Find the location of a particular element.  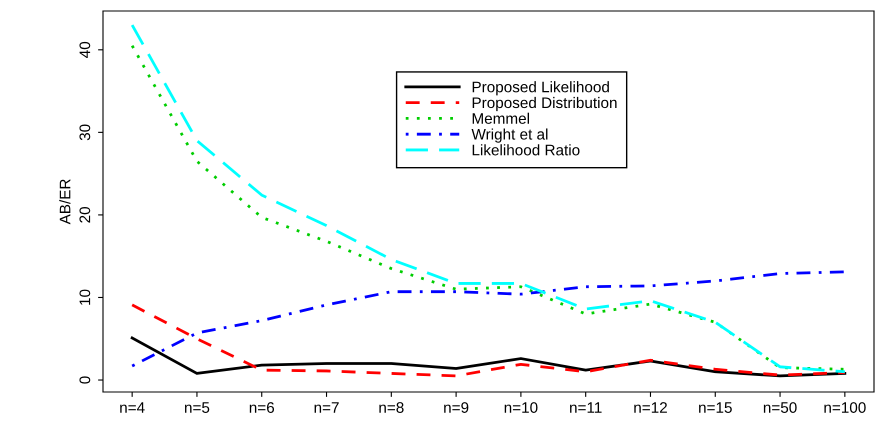

y-tick-label: 20 is located at coordinates (84, 215).